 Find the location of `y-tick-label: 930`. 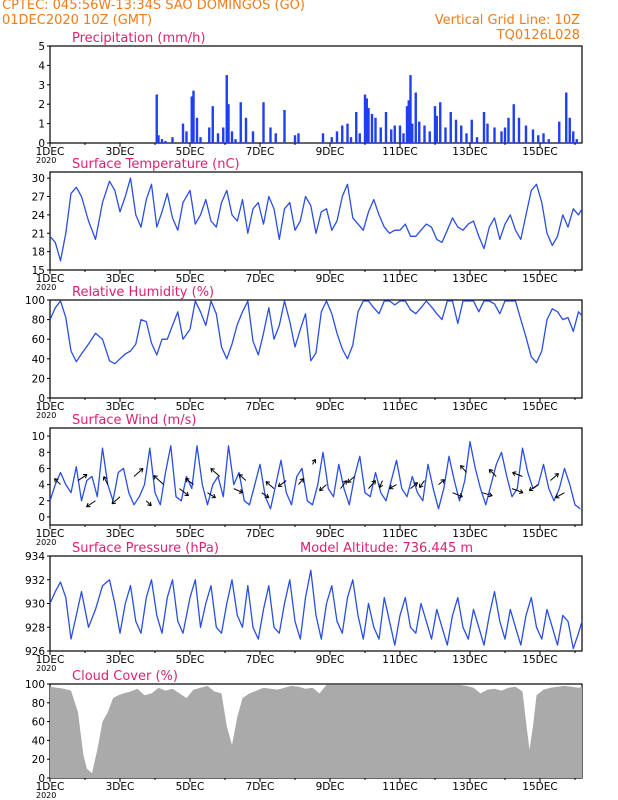

y-tick-label: 930 is located at coordinates (35, 605).